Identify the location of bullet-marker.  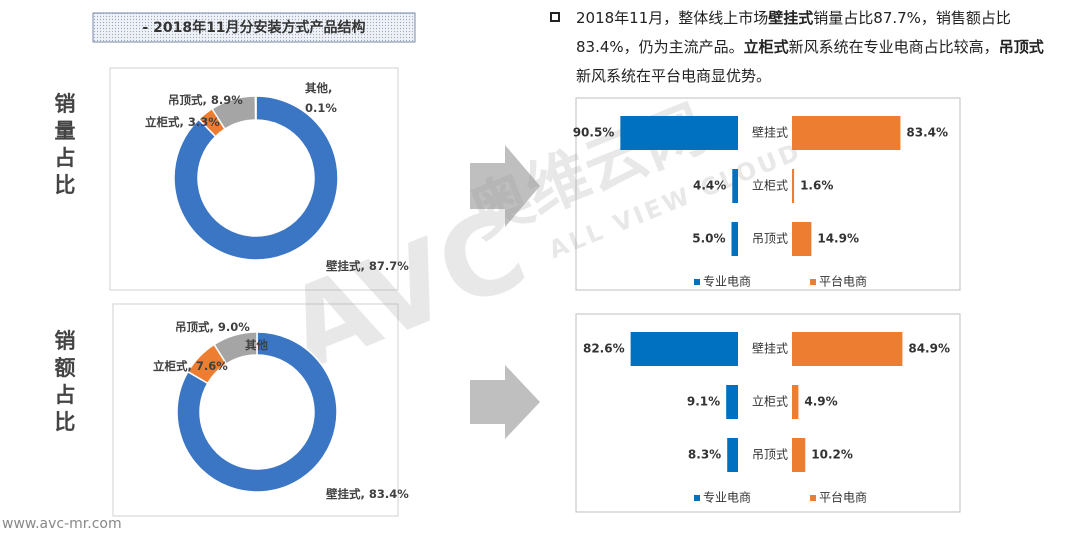
(555, 17).